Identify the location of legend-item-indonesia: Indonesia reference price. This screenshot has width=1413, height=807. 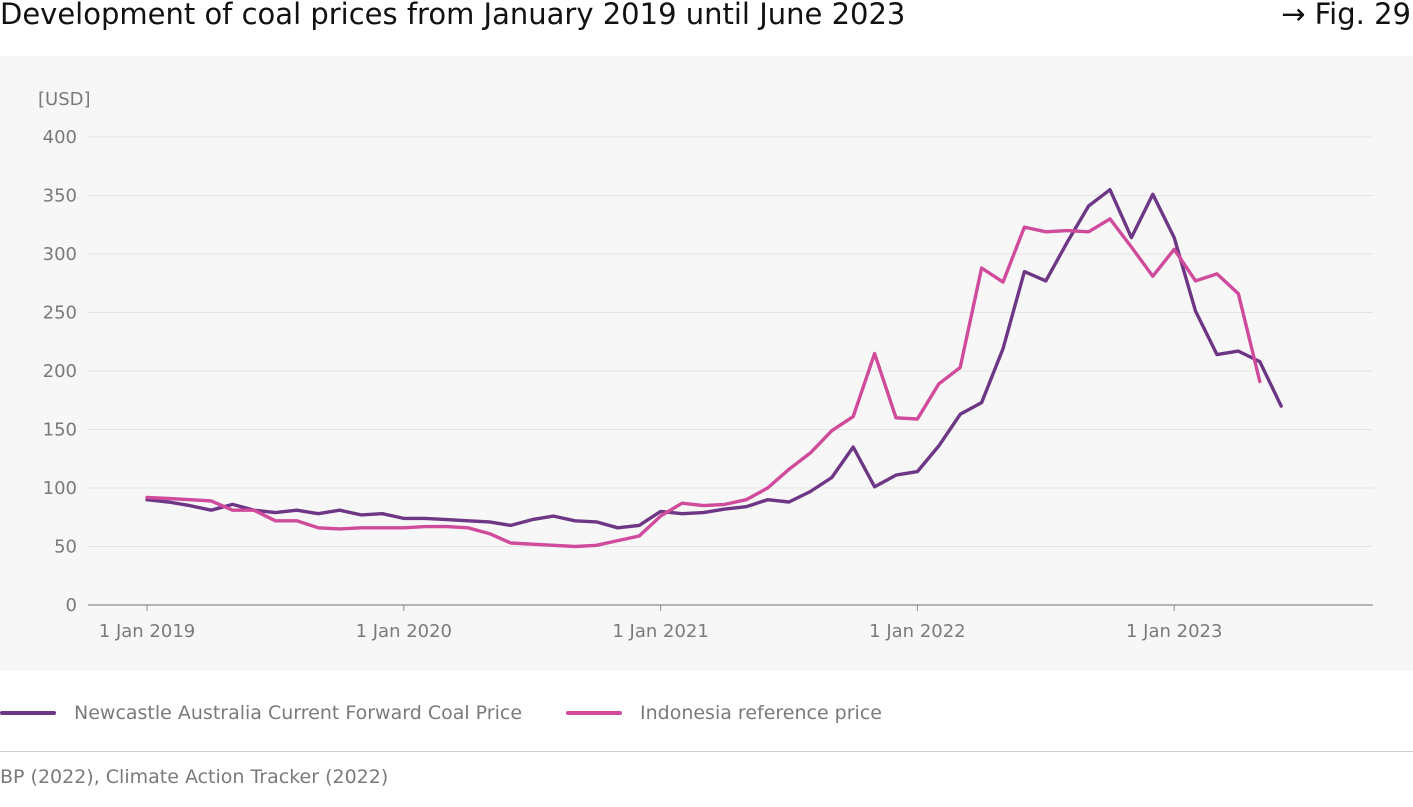
(724, 713).